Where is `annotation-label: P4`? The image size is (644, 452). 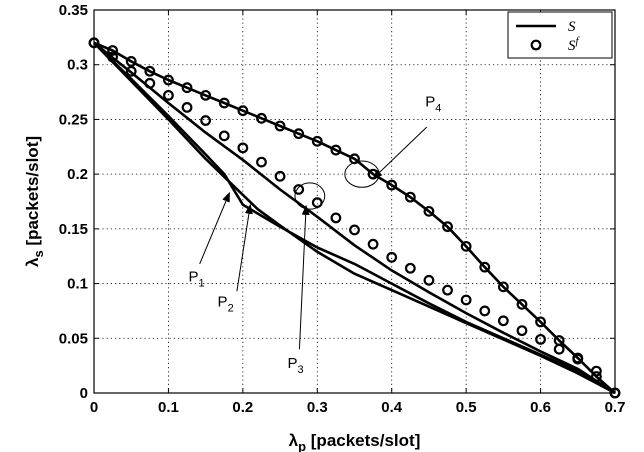 annotation-label: P4 is located at coordinates (433, 103).